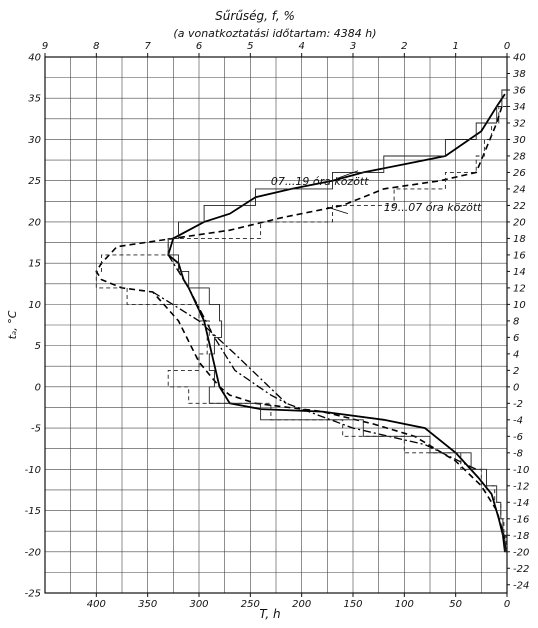 This screenshot has width=538, height=628. Describe the element at coordinates (250, 604) in the screenshot. I see `x-bottom-tick-label: 250` at that location.